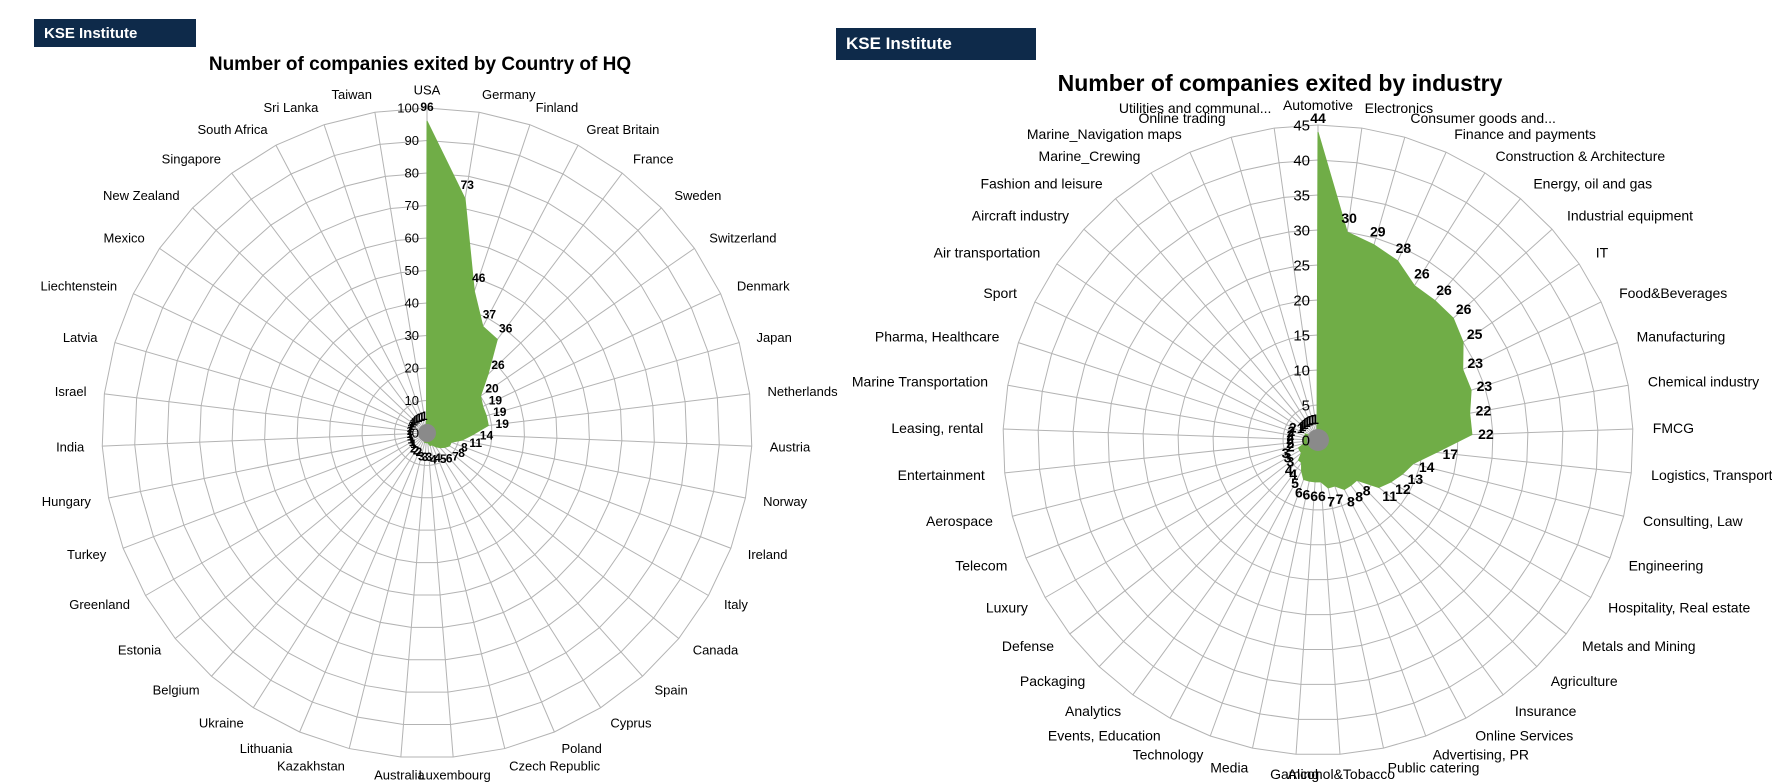 This screenshot has height=784, width=1772. What do you see at coordinates (433, 459) in the screenshot?
I see `data-label: 4` at bounding box center [433, 459].